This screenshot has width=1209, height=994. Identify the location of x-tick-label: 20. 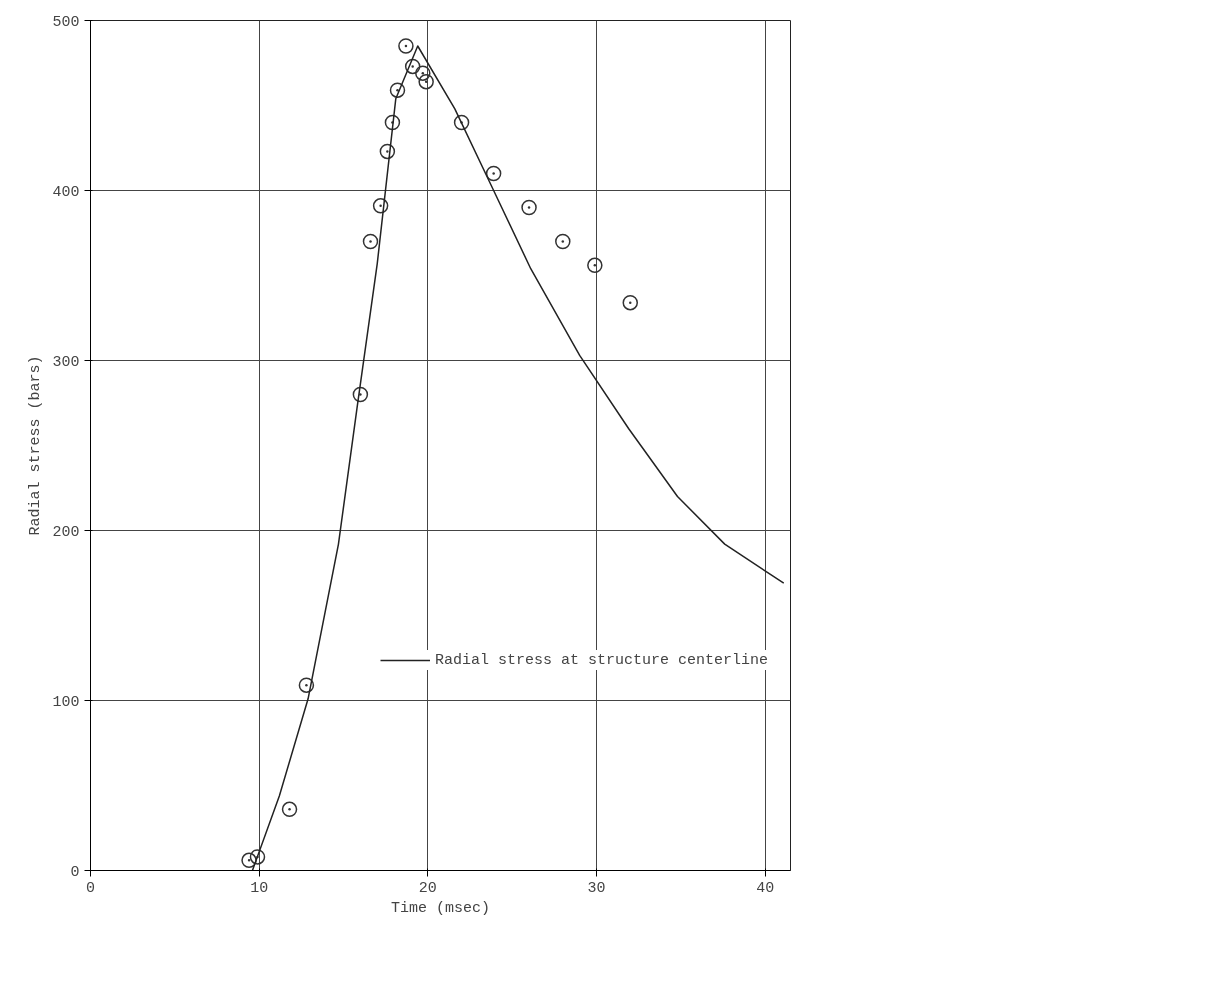
(427, 888).